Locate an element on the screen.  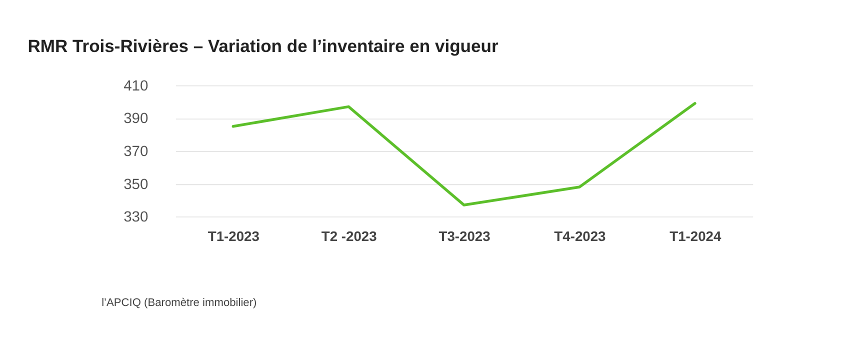
text: l’APCIQ (Baromètre immobilier) is located at coordinates (179, 303).